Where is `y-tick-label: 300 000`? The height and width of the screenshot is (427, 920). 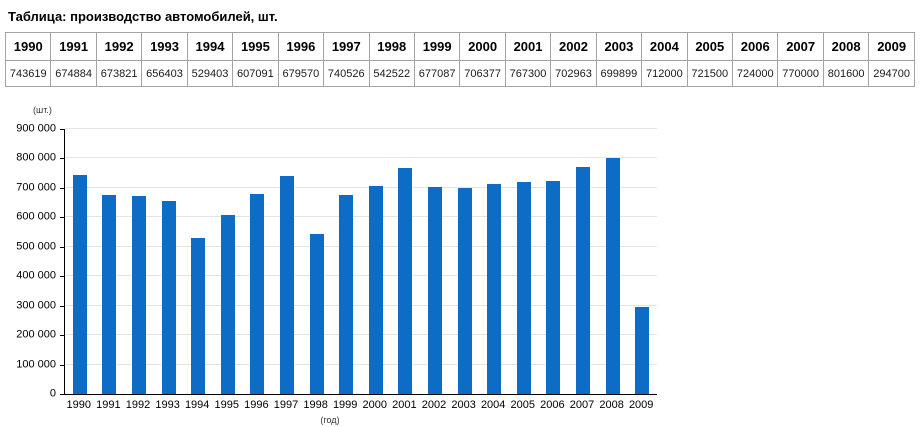 y-tick-label: 300 000 is located at coordinates (36, 305).